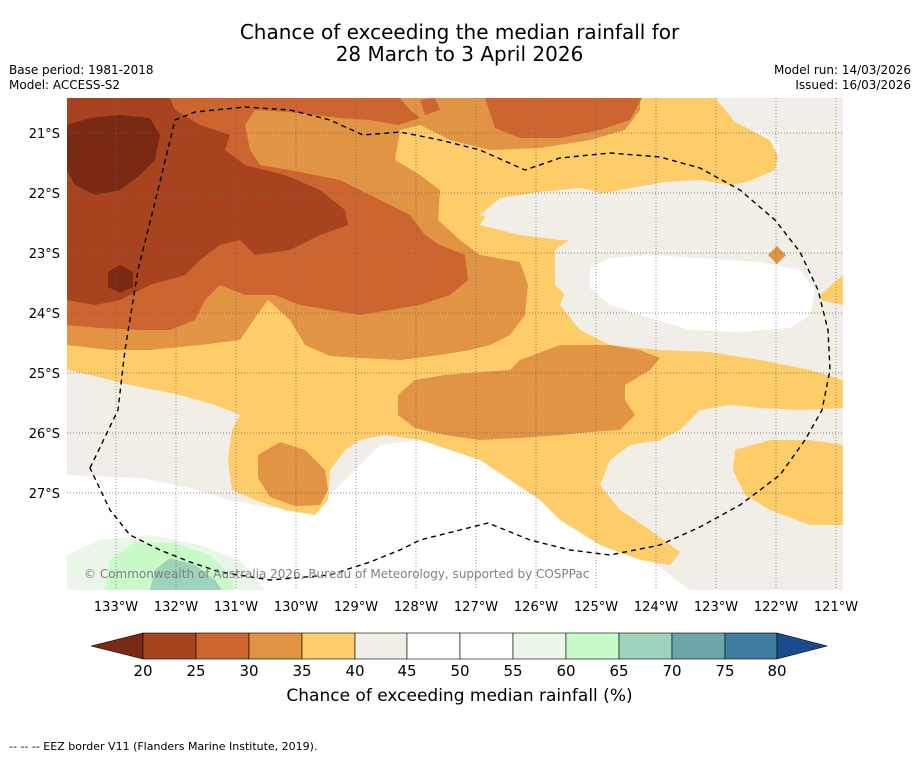  What do you see at coordinates (65, 85) in the screenshot?
I see `model-name: Model: ACCESS-S2` at bounding box center [65, 85].